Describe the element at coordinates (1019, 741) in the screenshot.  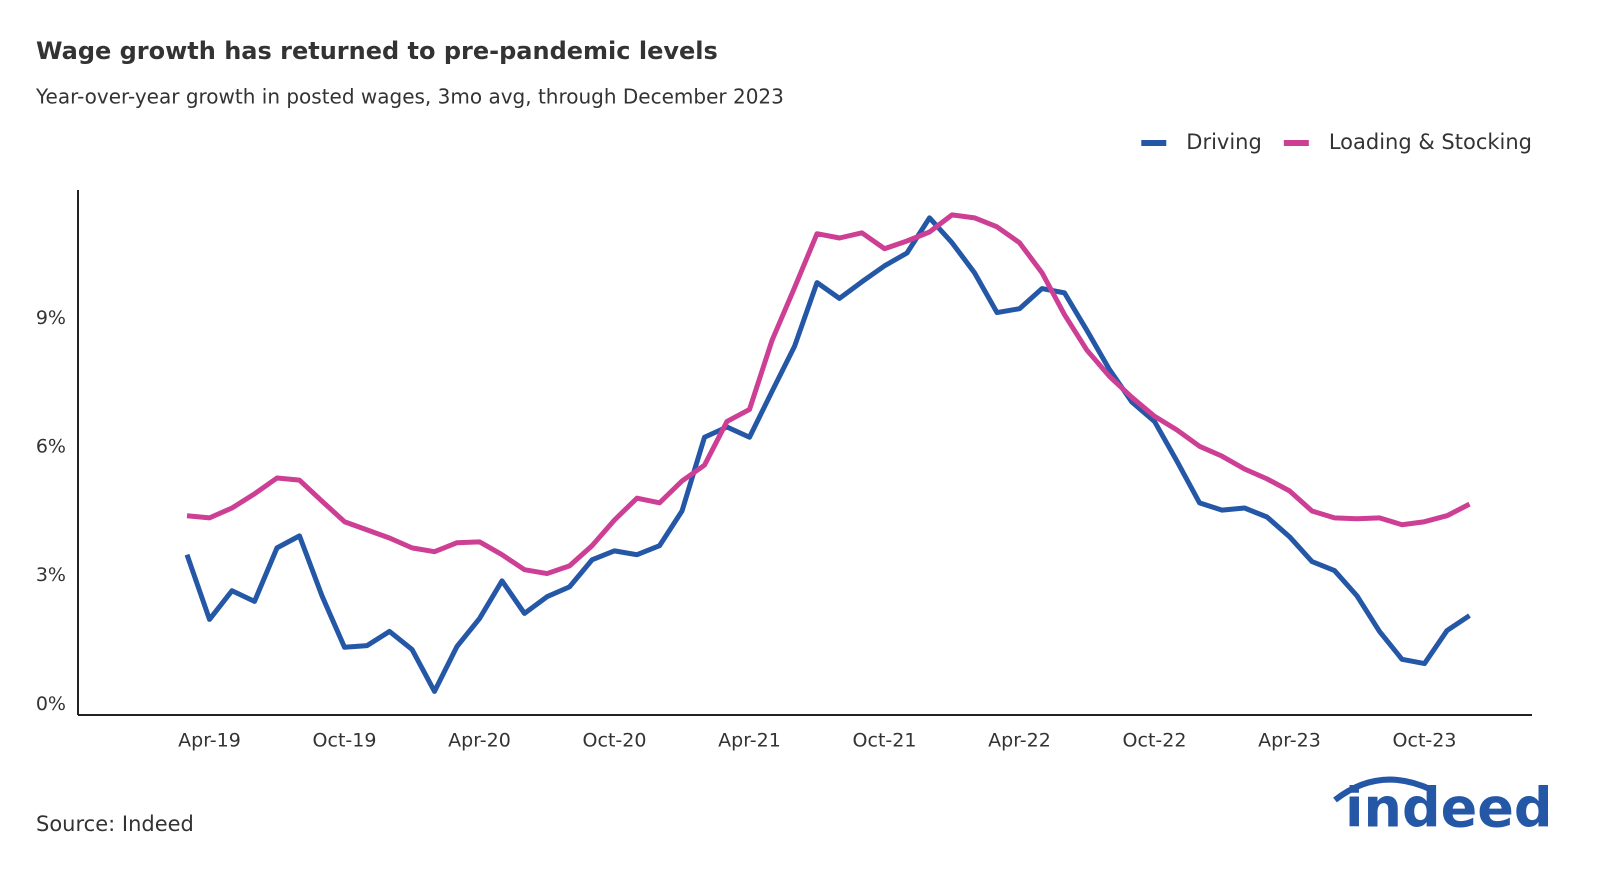
I see `x-tick-label: Apr-22` at that location.